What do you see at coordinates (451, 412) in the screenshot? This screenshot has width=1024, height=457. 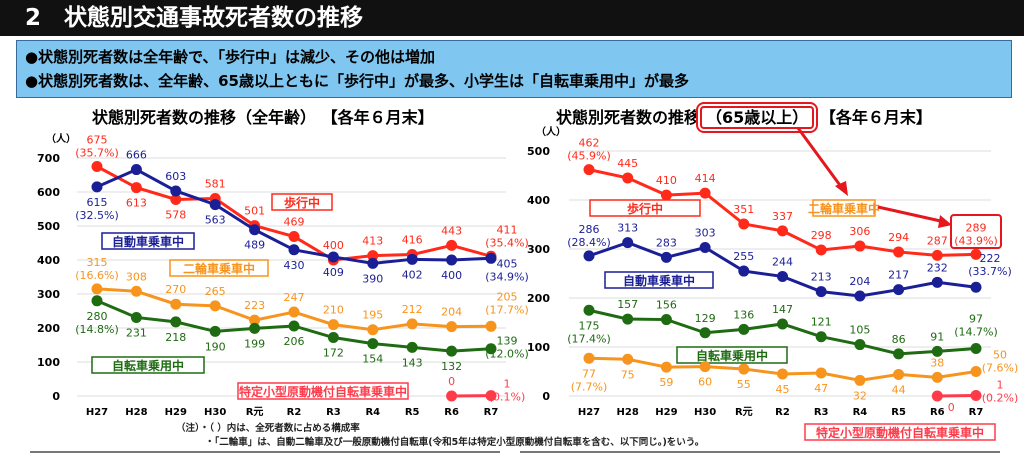 I see `x-tick-label: R6` at bounding box center [451, 412].